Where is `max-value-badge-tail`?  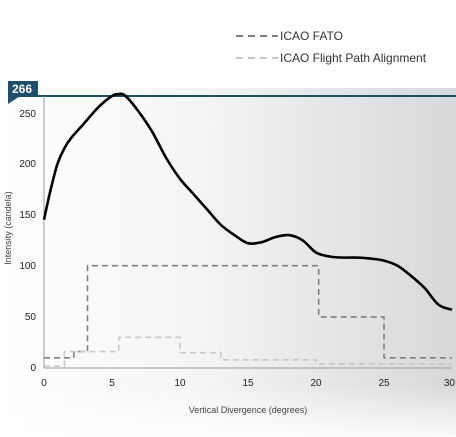
max-value-badge-tail is located at coordinates (14, 100).